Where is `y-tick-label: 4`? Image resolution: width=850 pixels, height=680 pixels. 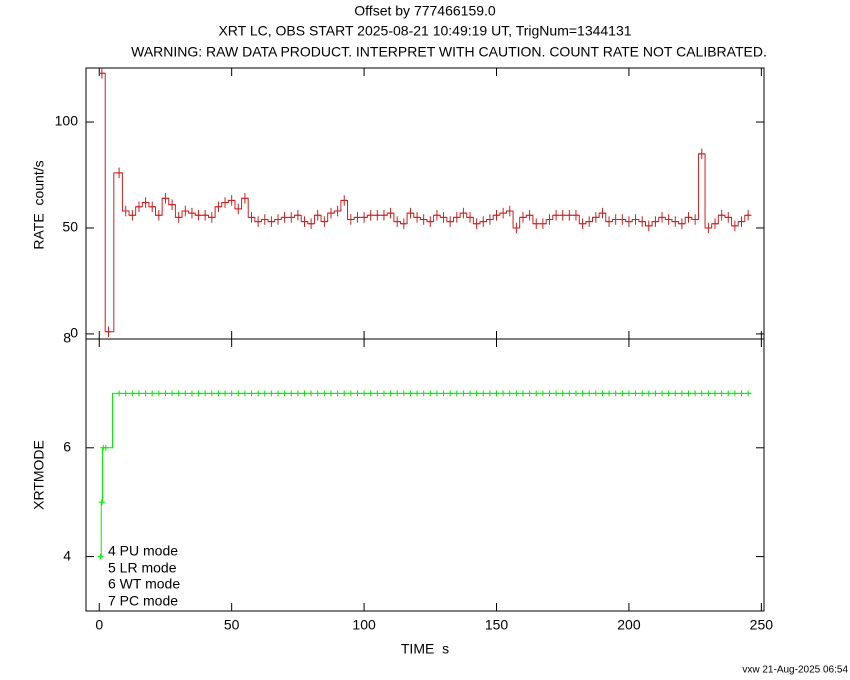
y-tick-label: 4 is located at coordinates (67, 555).